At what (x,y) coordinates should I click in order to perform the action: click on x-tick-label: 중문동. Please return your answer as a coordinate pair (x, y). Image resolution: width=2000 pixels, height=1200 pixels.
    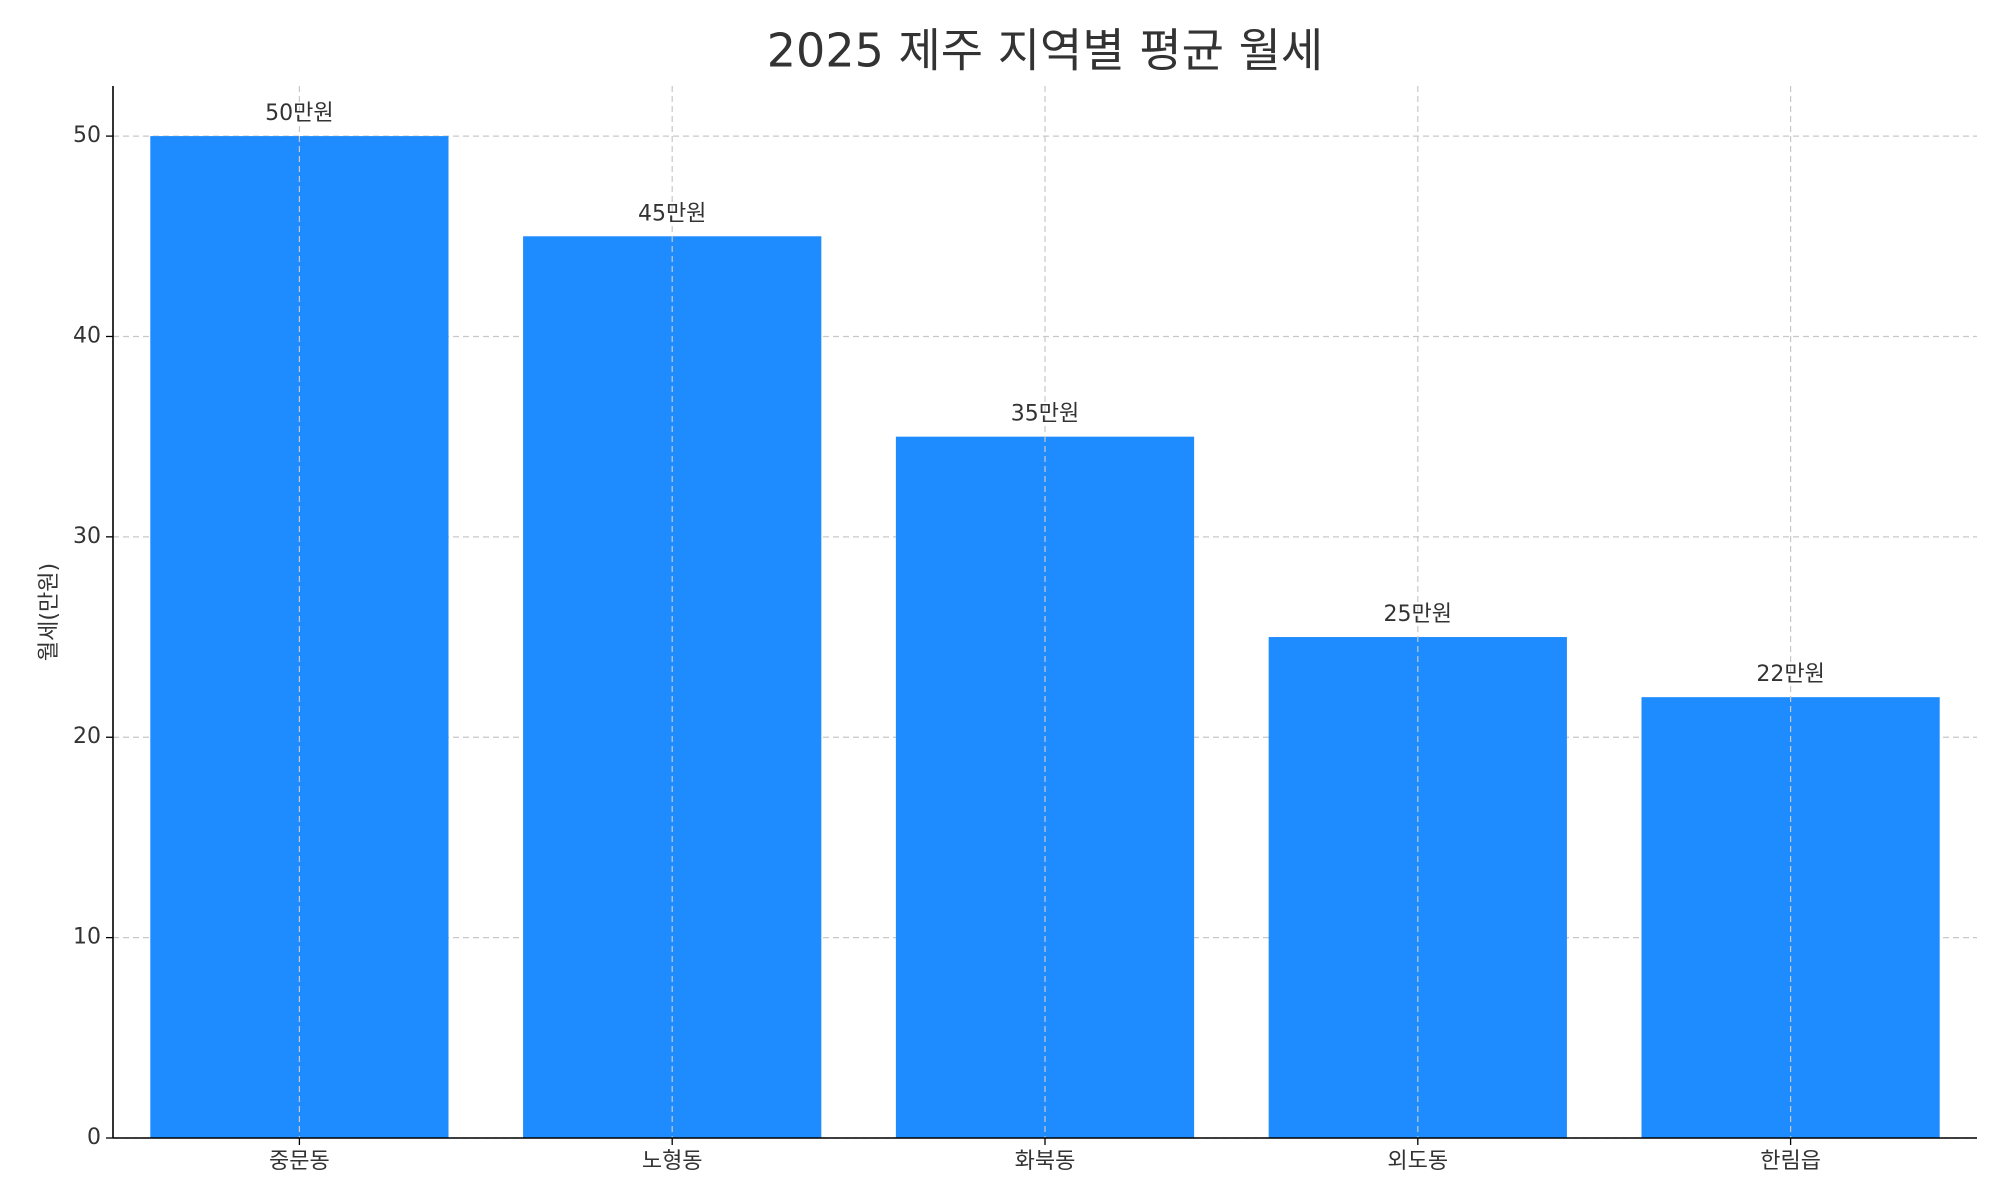
    Looking at the image, I should click on (299, 1161).